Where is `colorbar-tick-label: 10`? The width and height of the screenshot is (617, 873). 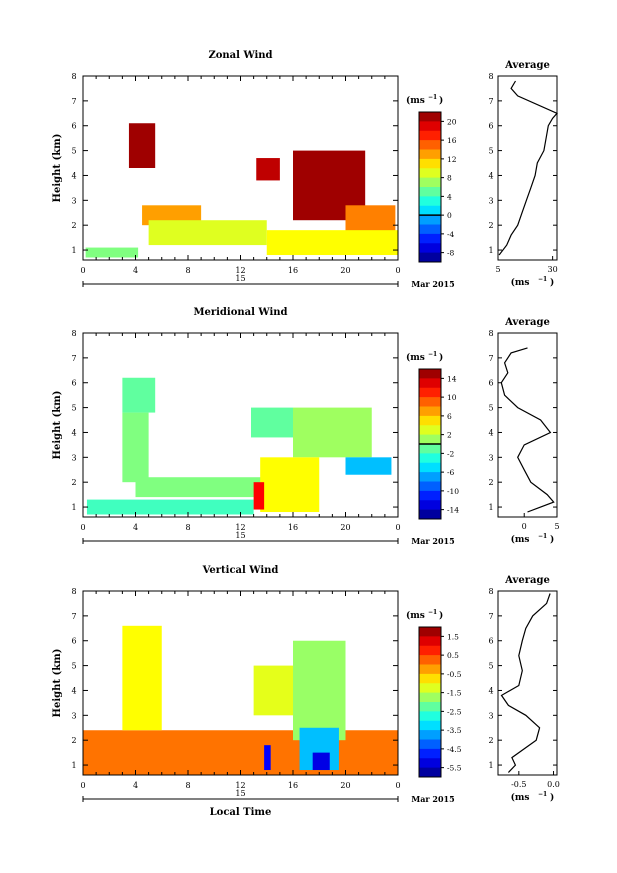 colorbar-tick-label: 10 is located at coordinates (452, 397).